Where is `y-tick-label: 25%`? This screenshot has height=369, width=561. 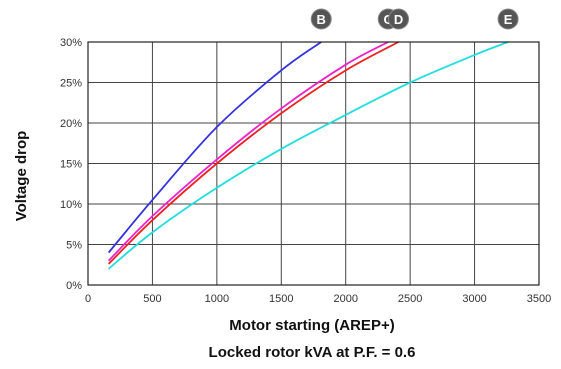
y-tick-label: 25% is located at coordinates (71, 84).